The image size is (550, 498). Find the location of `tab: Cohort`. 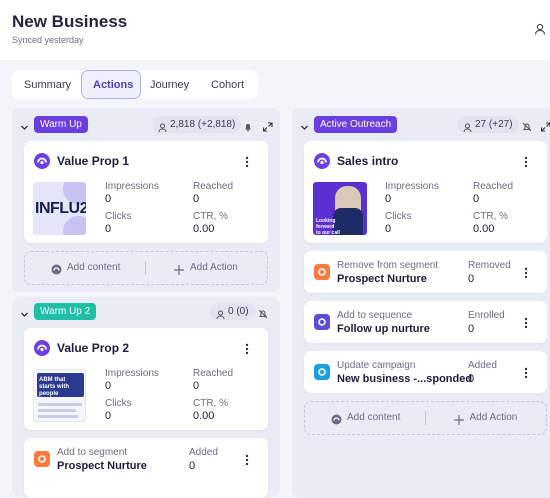

tab: Cohort is located at coordinates (228, 85).